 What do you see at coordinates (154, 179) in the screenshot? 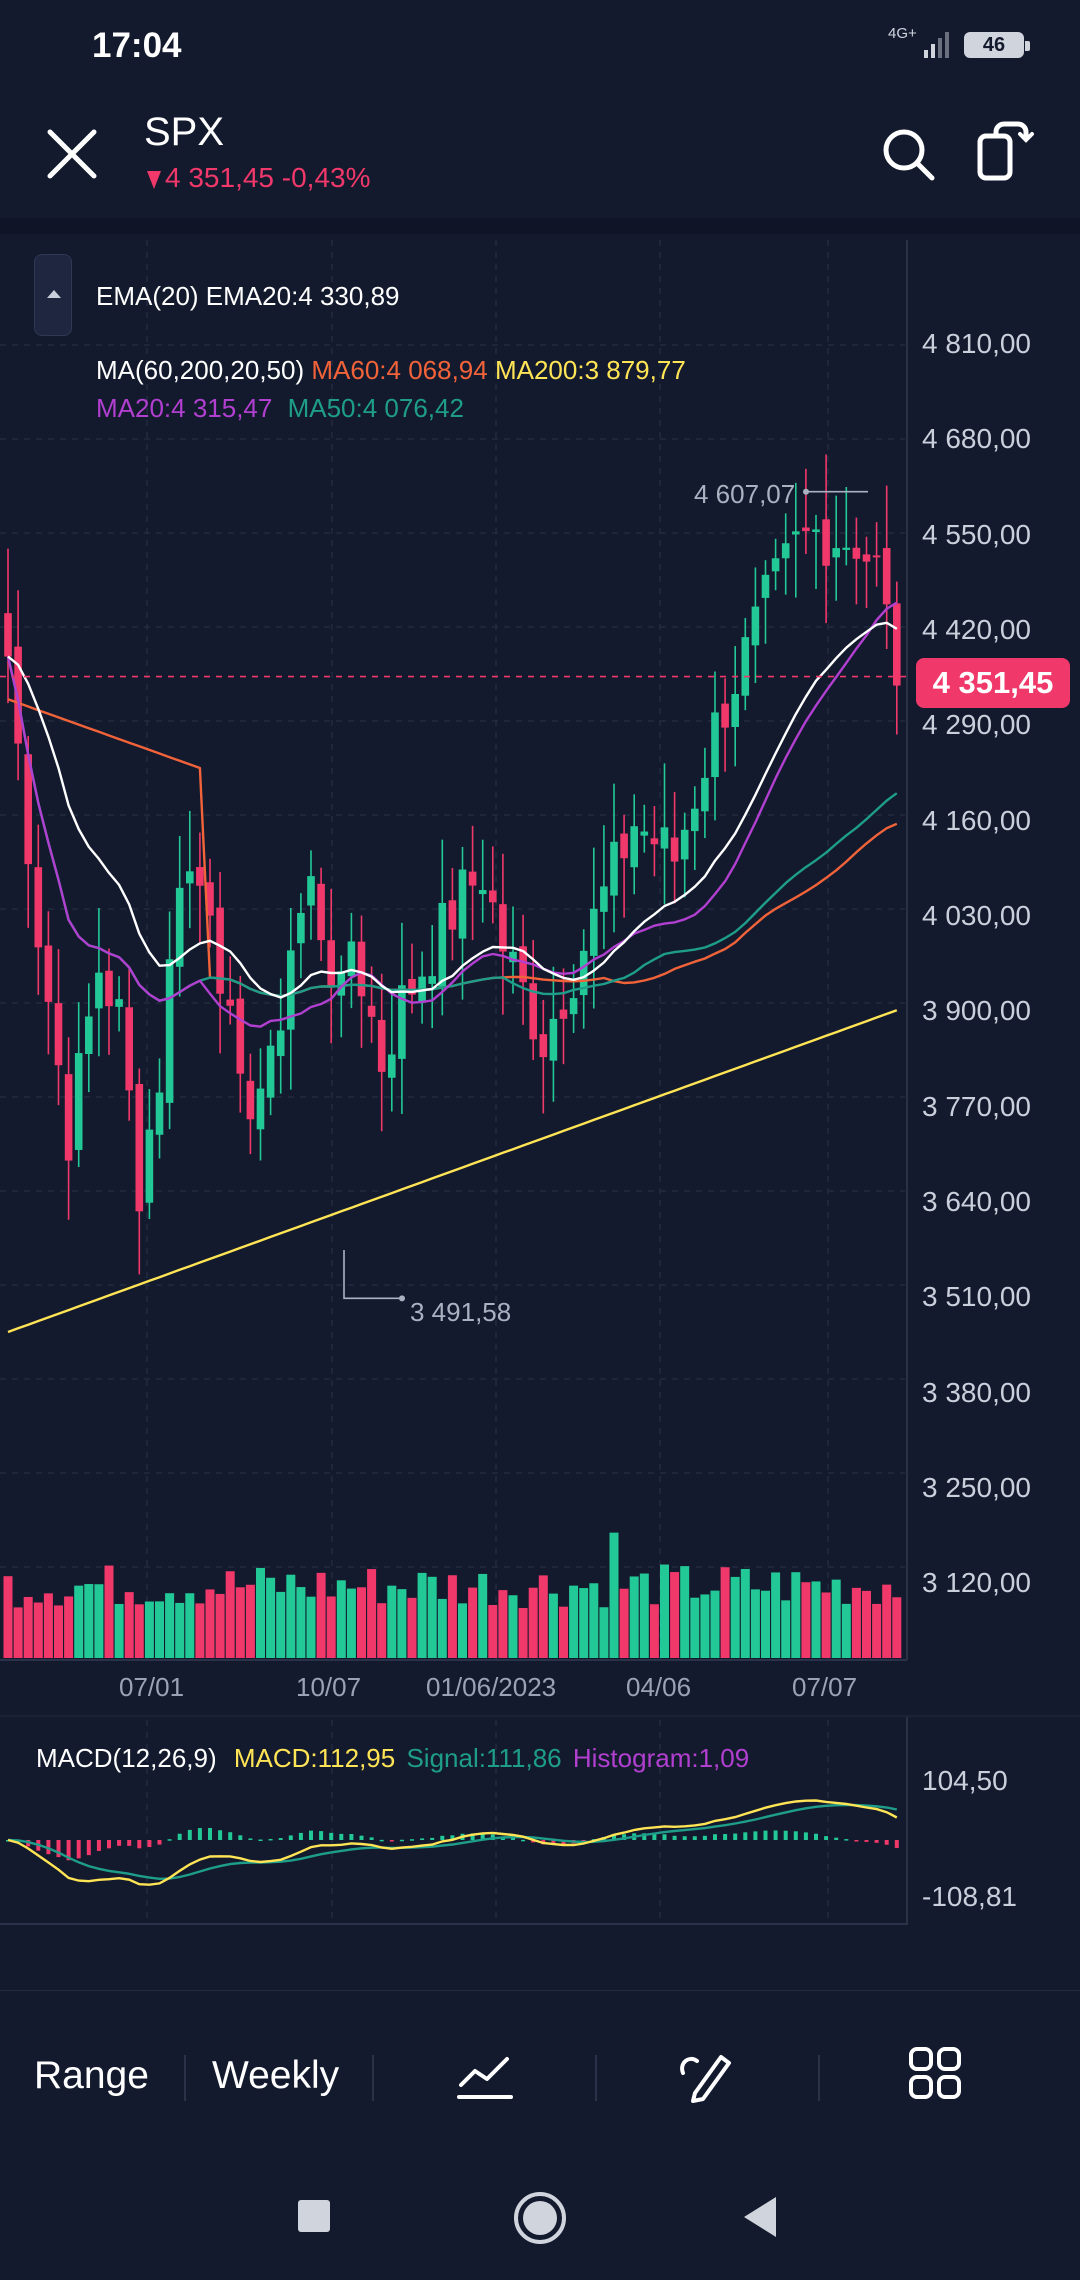
I see `down-arrow-icon` at bounding box center [154, 179].